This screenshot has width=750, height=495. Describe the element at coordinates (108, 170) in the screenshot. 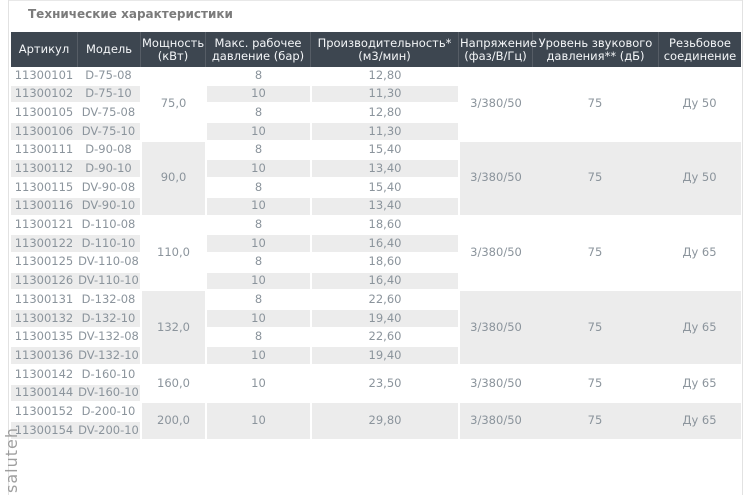

I see `cell-model: D-90-10` at that location.